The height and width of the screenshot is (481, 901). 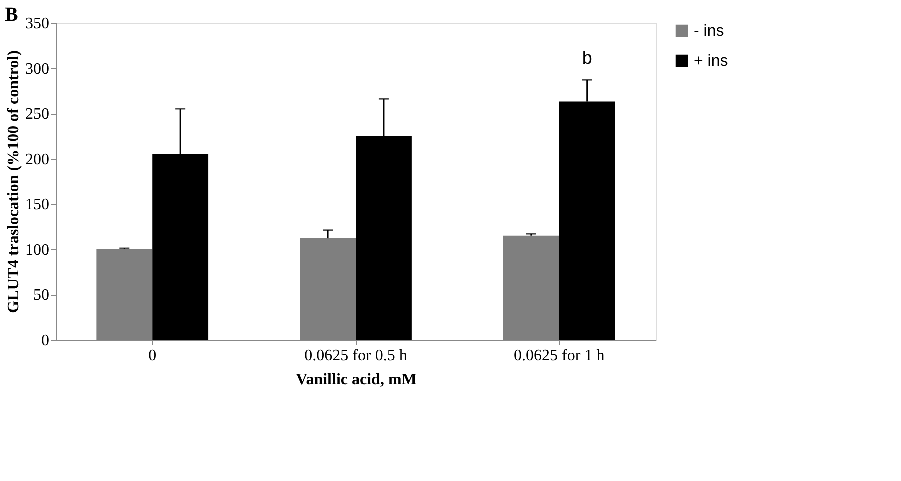 I want to click on x-axis-title: Vanillic acid, mM, so click(x=356, y=380).